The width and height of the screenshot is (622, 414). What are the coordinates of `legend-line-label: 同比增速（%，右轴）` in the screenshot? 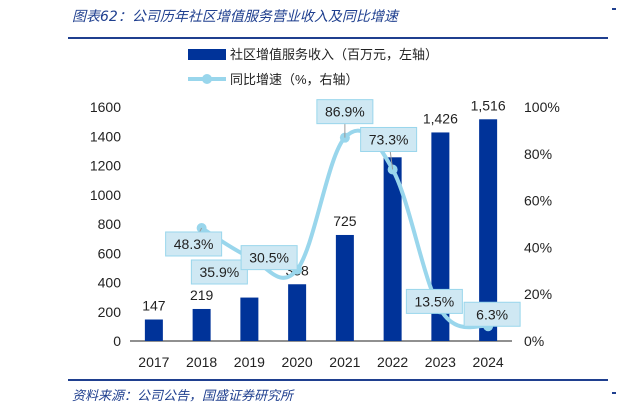 It's located at (294, 79).